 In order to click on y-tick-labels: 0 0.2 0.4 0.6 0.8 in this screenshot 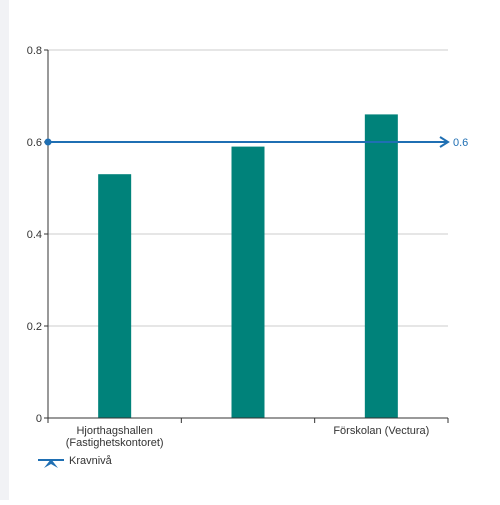, I will do `click(34, 235)`.